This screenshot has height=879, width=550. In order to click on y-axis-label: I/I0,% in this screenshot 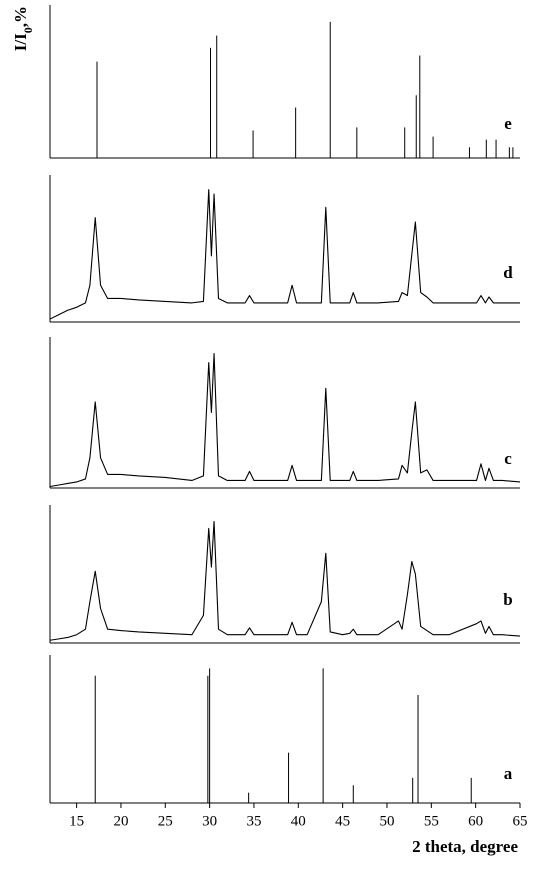, I will do `click(23, 28)`.